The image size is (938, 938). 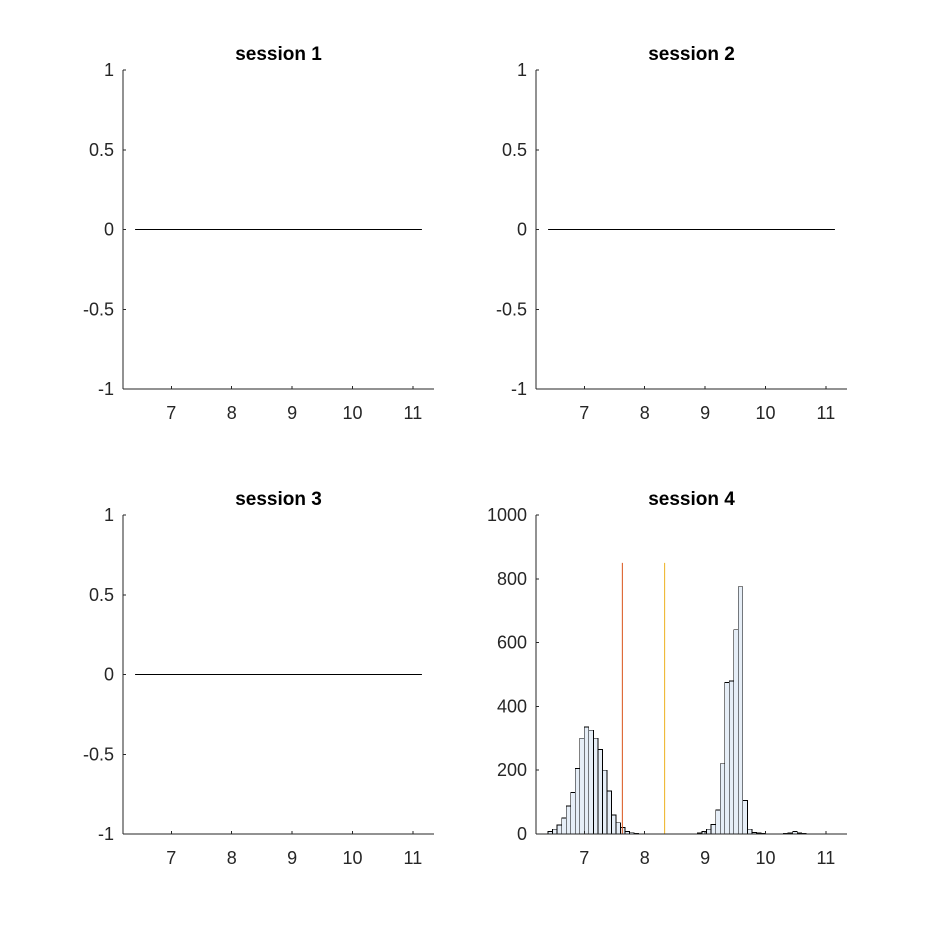 I want to click on subplot-title: session 2, so click(x=691, y=54).